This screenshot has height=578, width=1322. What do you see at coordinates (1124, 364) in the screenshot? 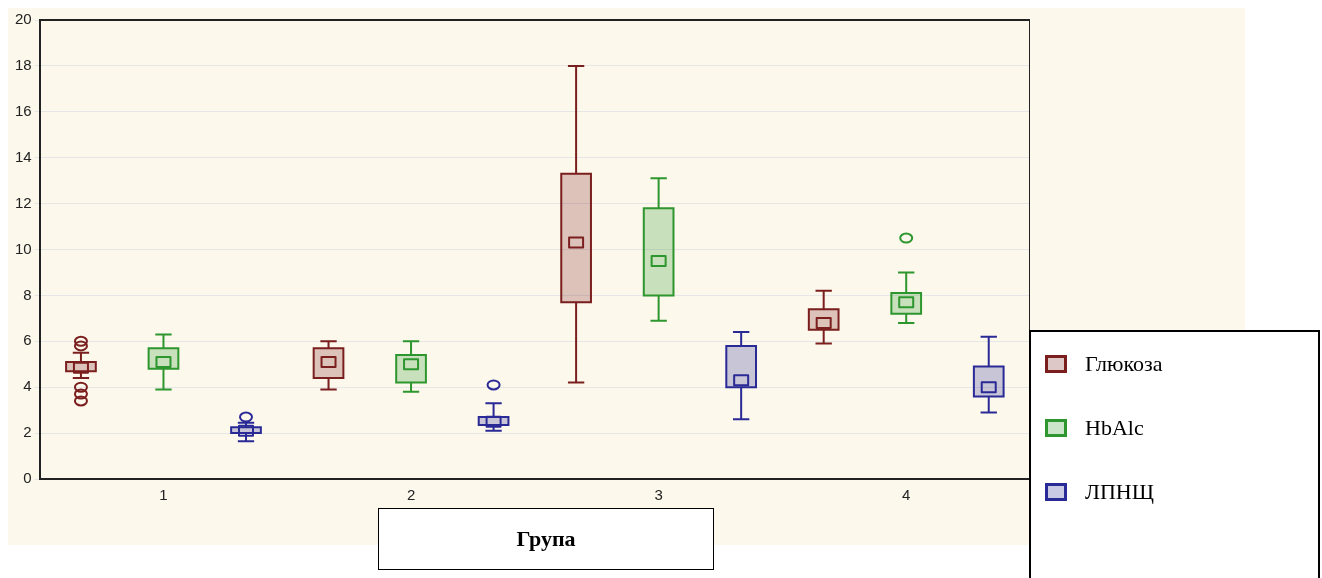
I see `legend-label: Глюкоза` at bounding box center [1124, 364].